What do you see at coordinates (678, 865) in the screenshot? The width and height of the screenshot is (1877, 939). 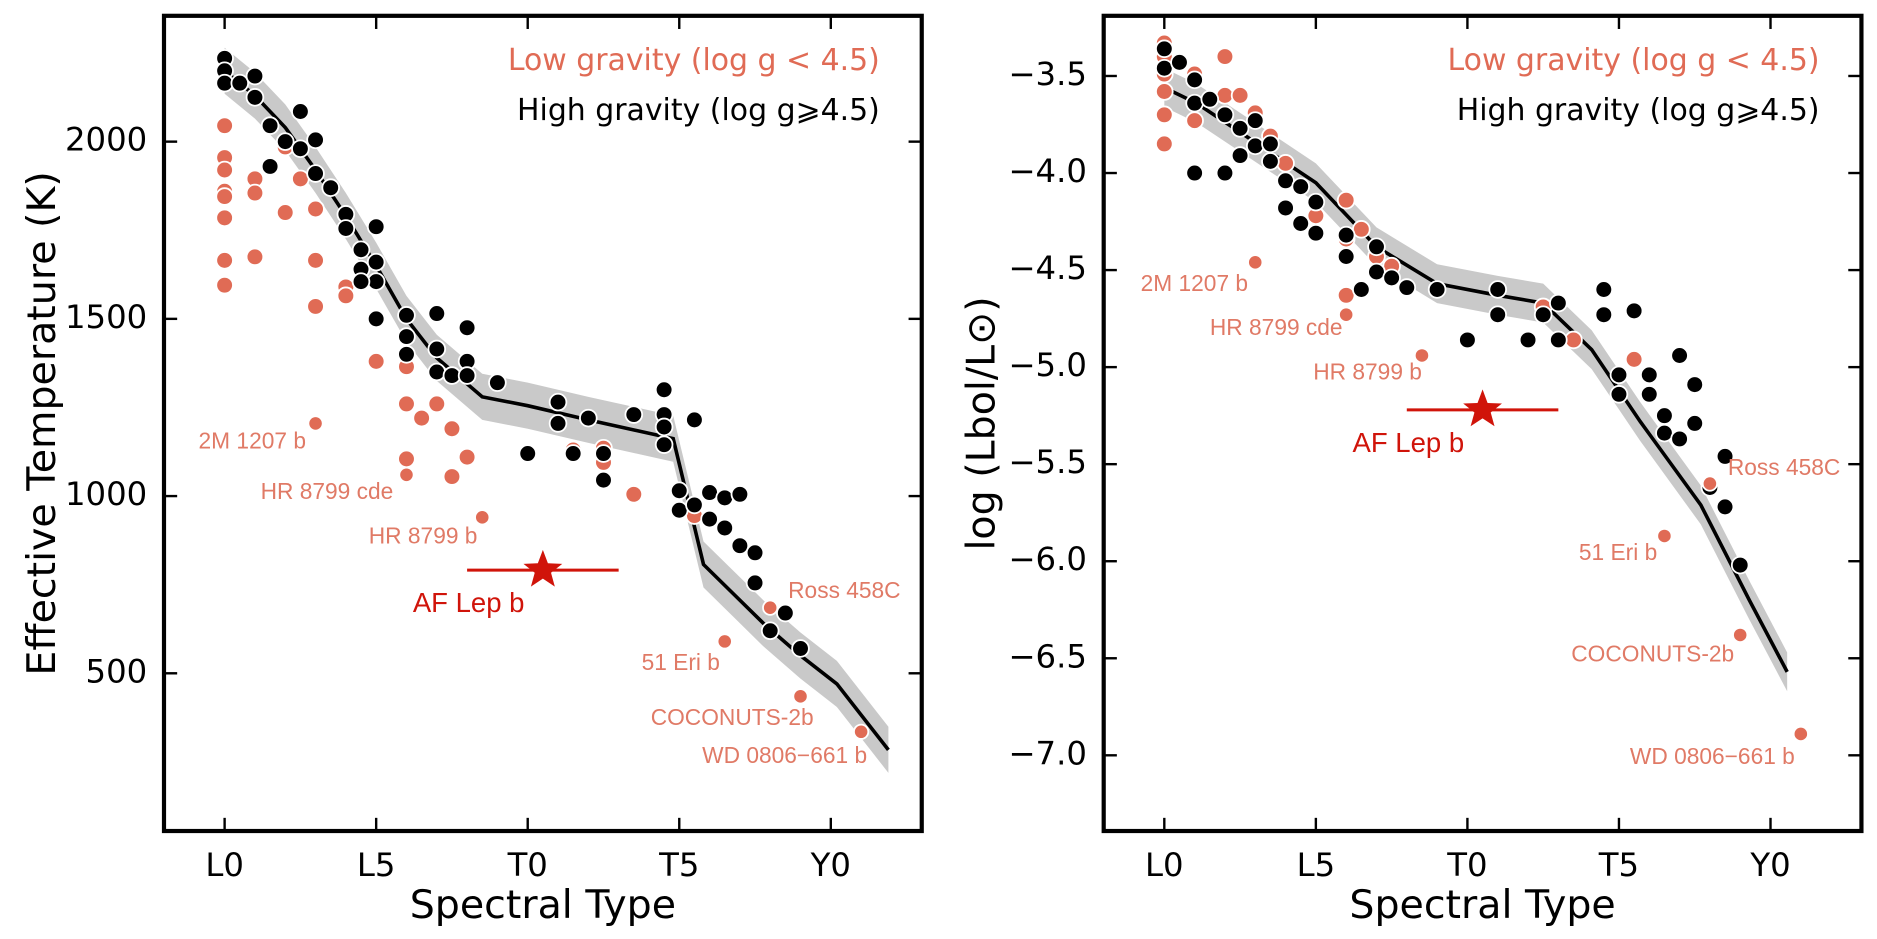 I see `x-tick-label: T5` at bounding box center [678, 865].